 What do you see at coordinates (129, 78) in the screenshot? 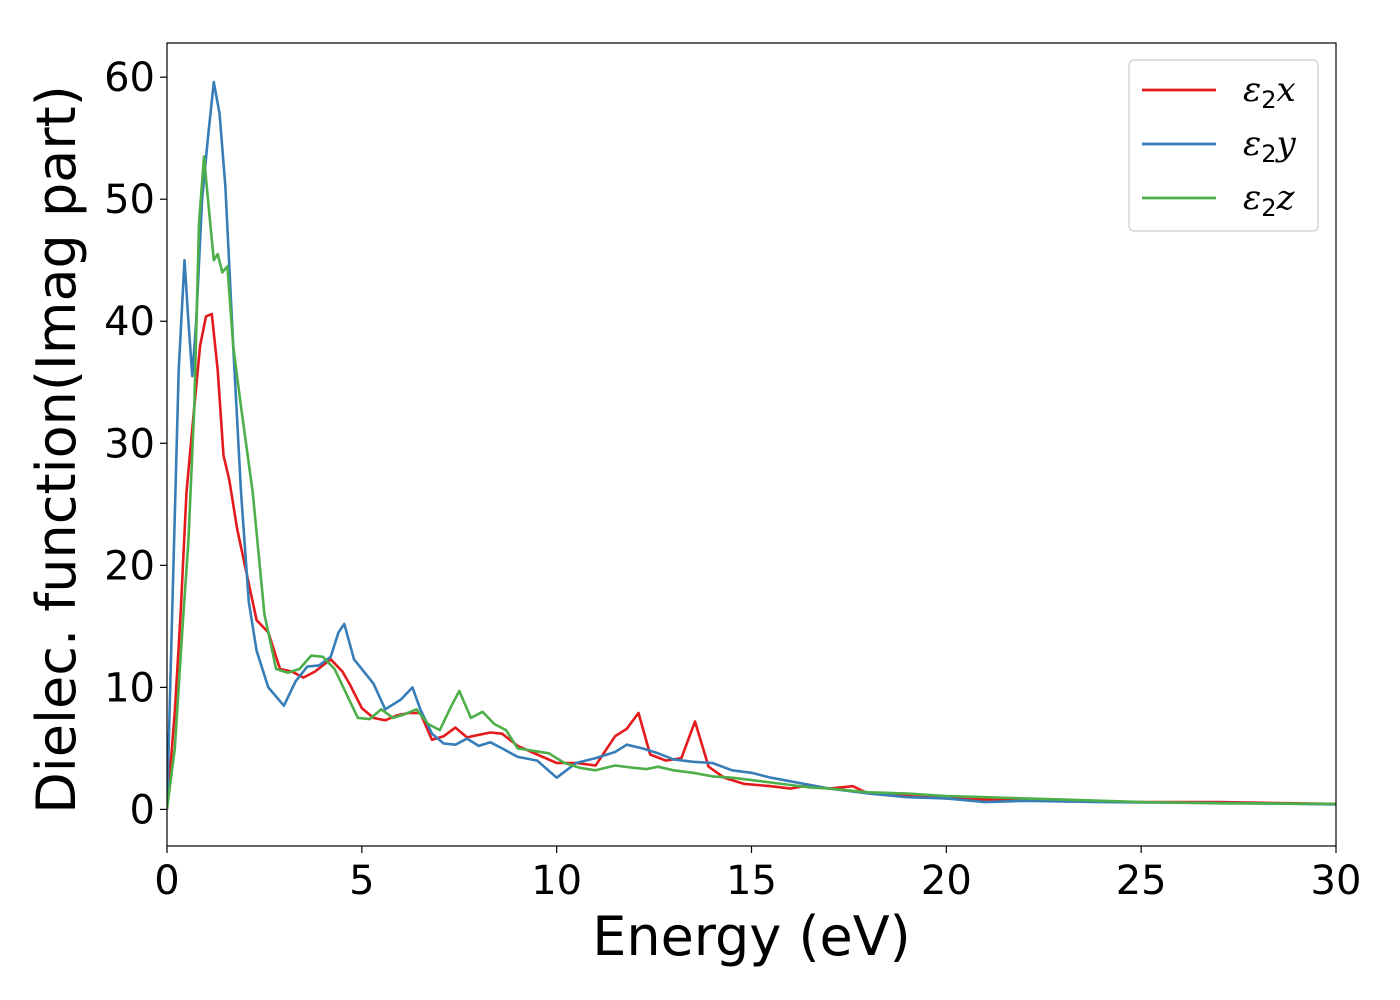
I see `y-tick-label: 60` at bounding box center [129, 78].